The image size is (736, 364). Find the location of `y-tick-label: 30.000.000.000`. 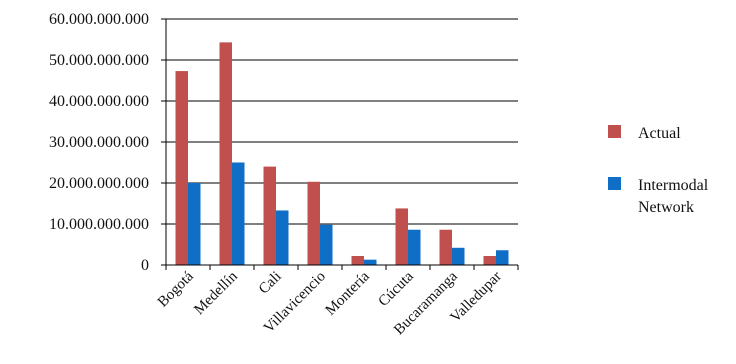

y-tick-label: 30.000.000.000 is located at coordinates (99, 142).